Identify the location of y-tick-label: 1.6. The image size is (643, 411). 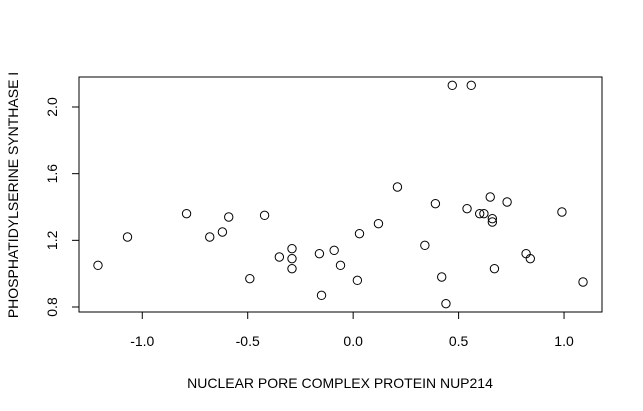
(52, 174).